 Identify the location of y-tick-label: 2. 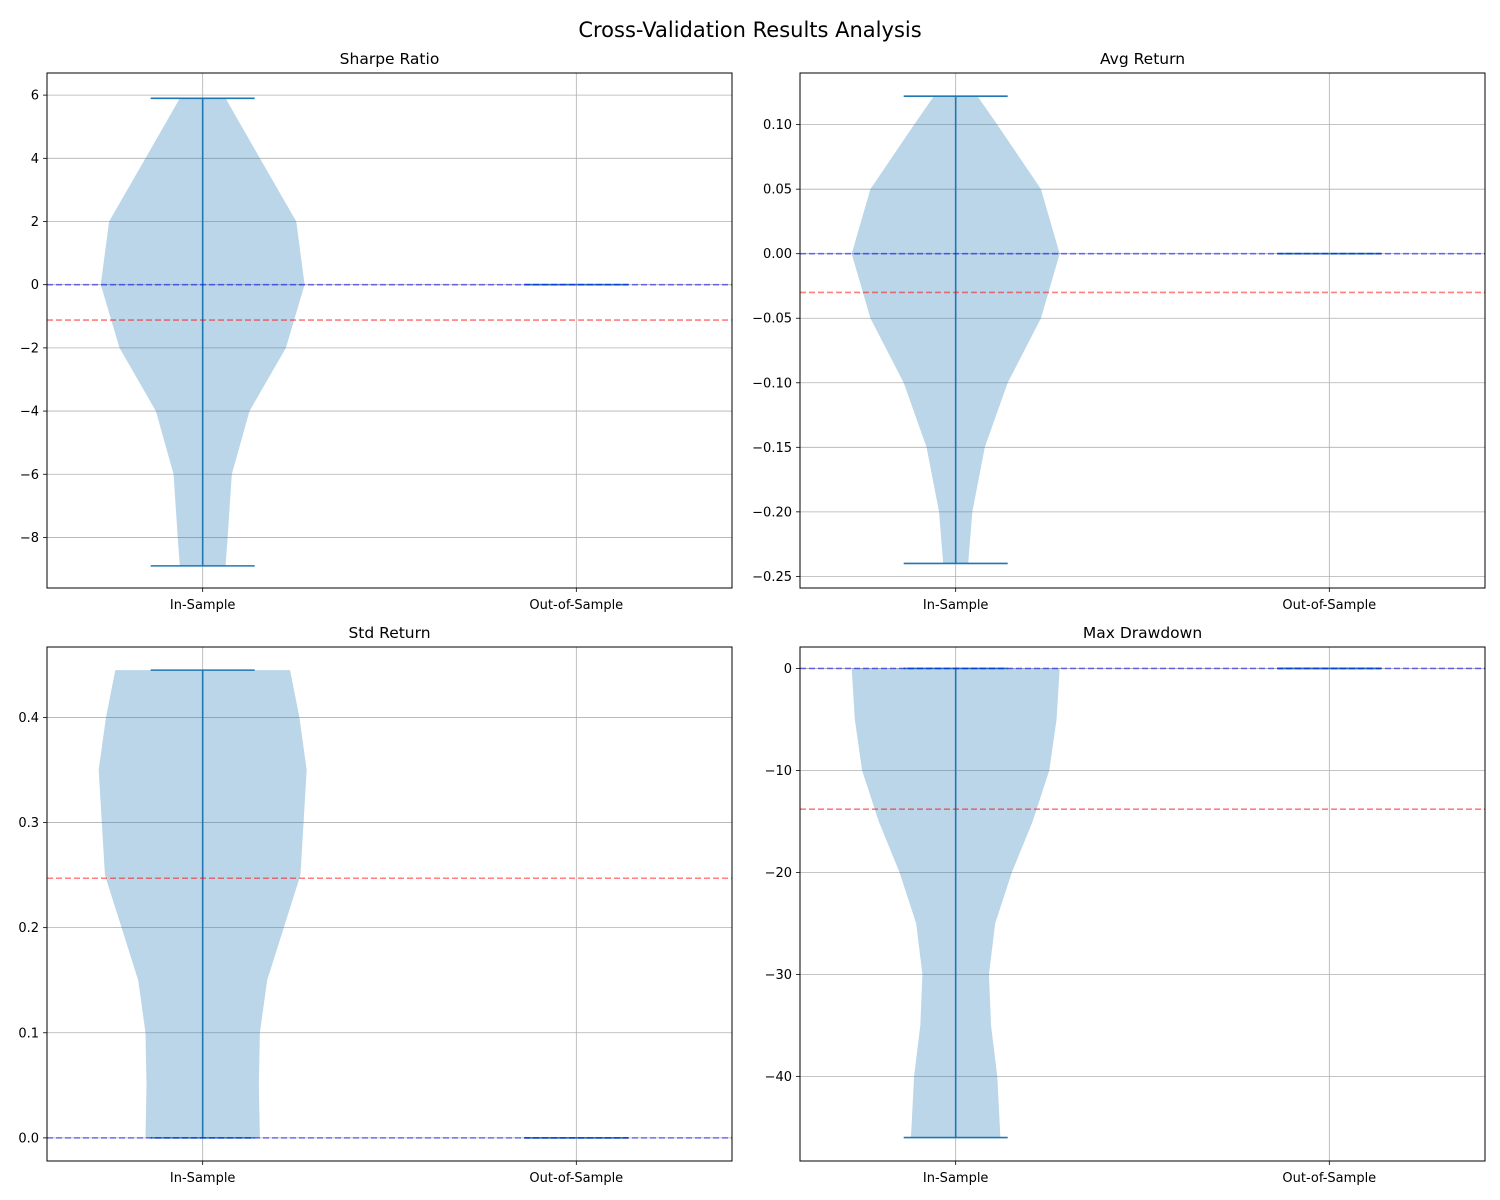
(35, 222).